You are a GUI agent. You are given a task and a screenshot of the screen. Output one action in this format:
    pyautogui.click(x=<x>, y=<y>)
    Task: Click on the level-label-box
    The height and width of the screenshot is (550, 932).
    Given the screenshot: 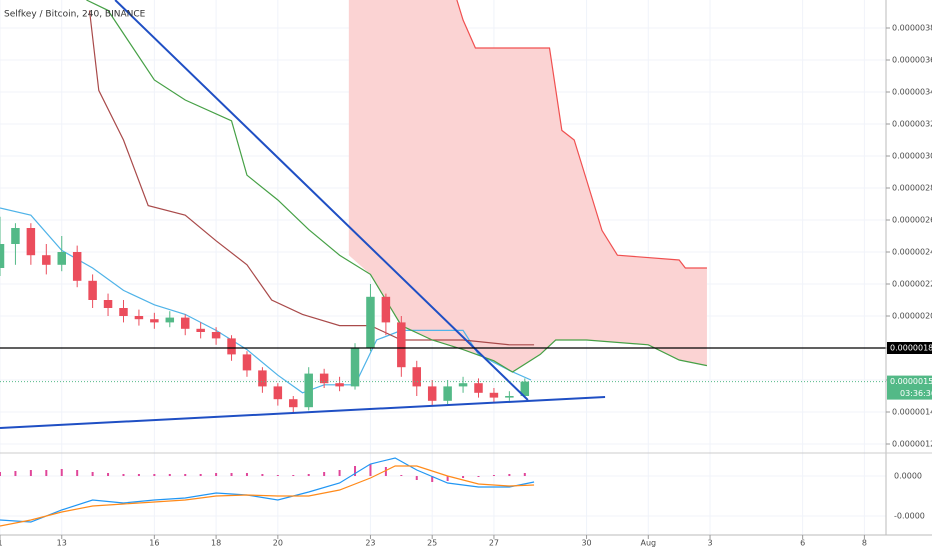 What is the action you would take?
    pyautogui.click(x=909, y=348)
    